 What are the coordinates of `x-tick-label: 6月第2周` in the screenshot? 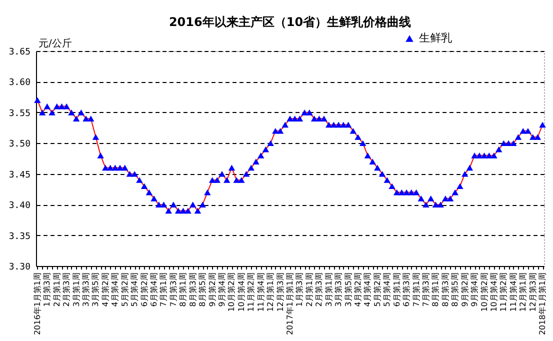 It's located at (144, 289).